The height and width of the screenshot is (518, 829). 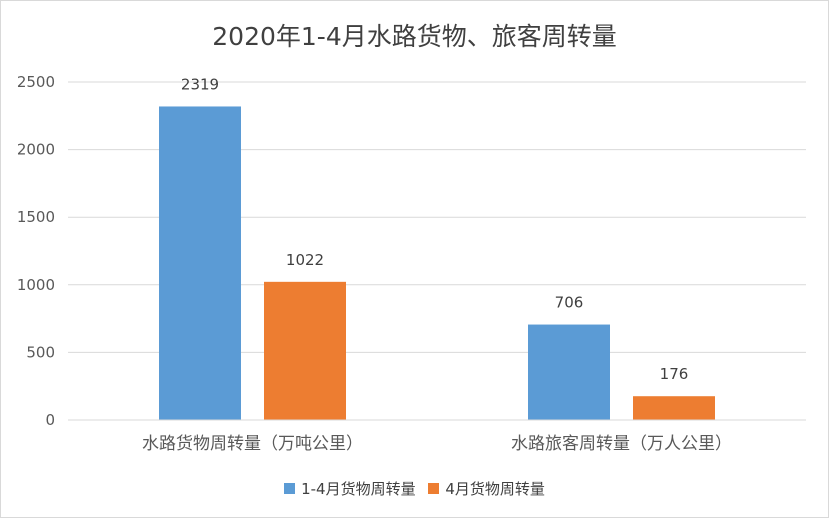 I want to click on data-label: 706, so click(x=569, y=303).